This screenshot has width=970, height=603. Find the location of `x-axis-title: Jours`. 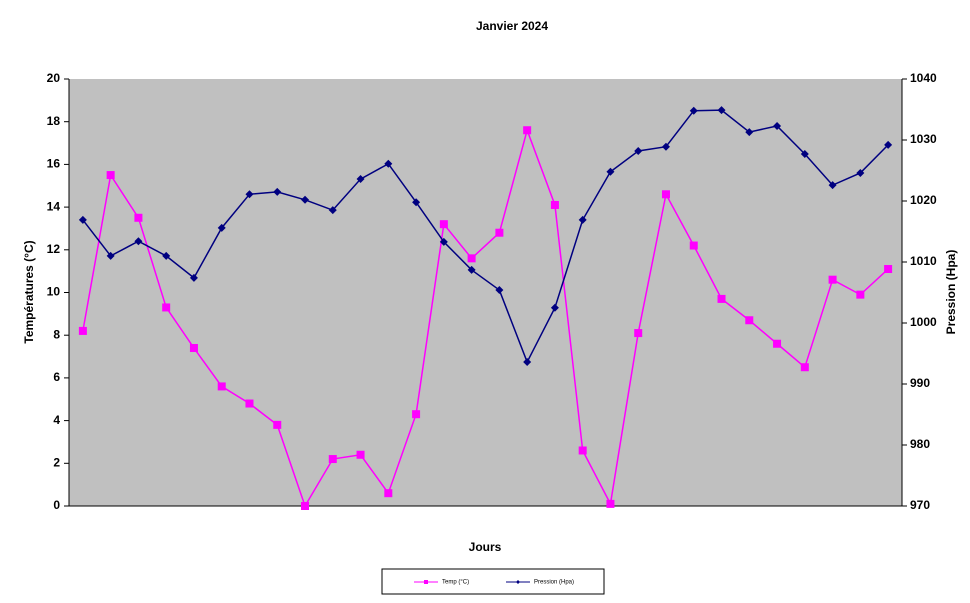

x-axis-title: Jours is located at coordinates (485, 547).